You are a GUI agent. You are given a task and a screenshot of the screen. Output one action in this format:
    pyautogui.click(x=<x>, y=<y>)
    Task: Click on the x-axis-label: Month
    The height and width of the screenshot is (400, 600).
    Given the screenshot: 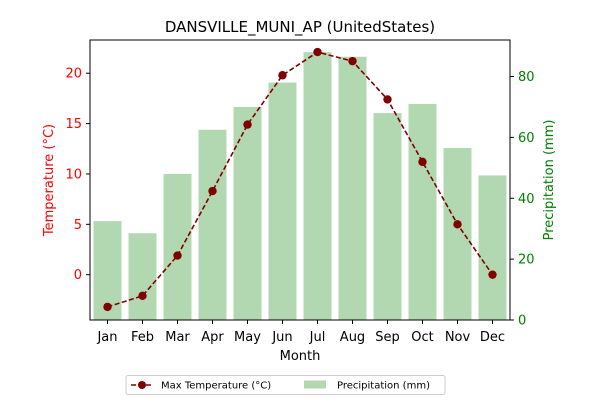 What is the action you would take?
    pyautogui.click(x=300, y=356)
    